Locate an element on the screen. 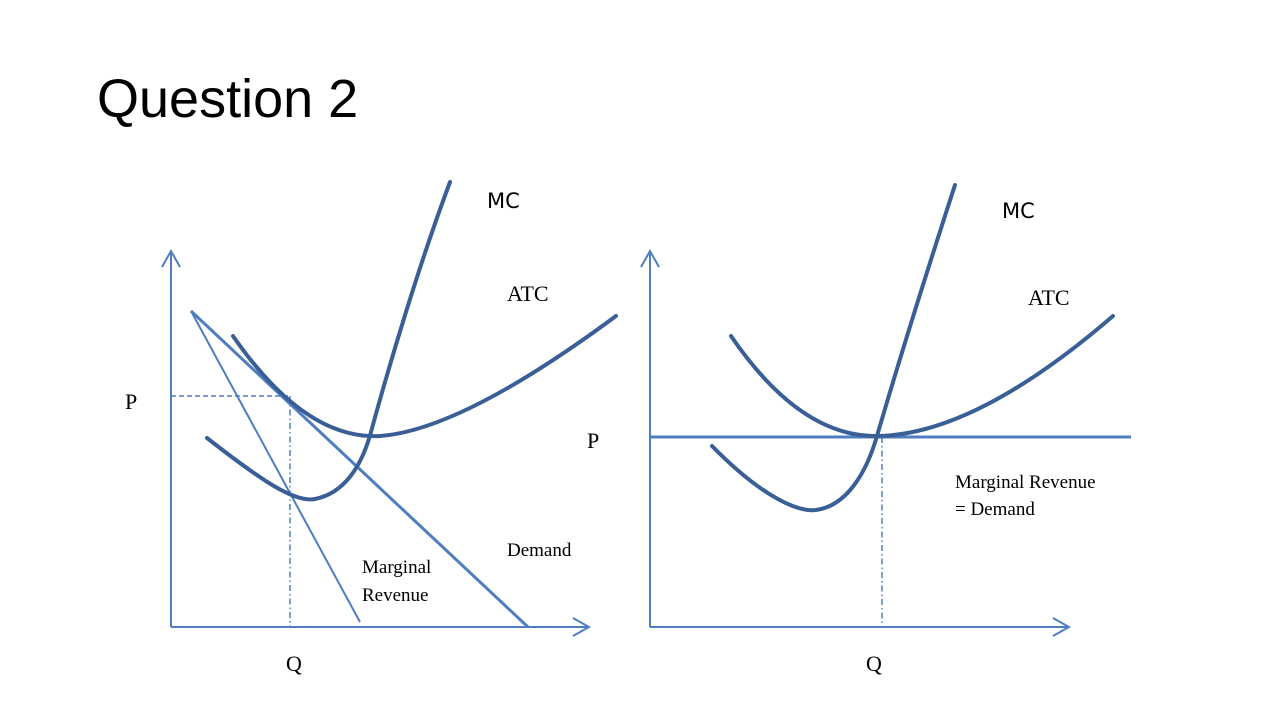 The image size is (1280, 720). right-mc-curve is located at coordinates (833, 348).